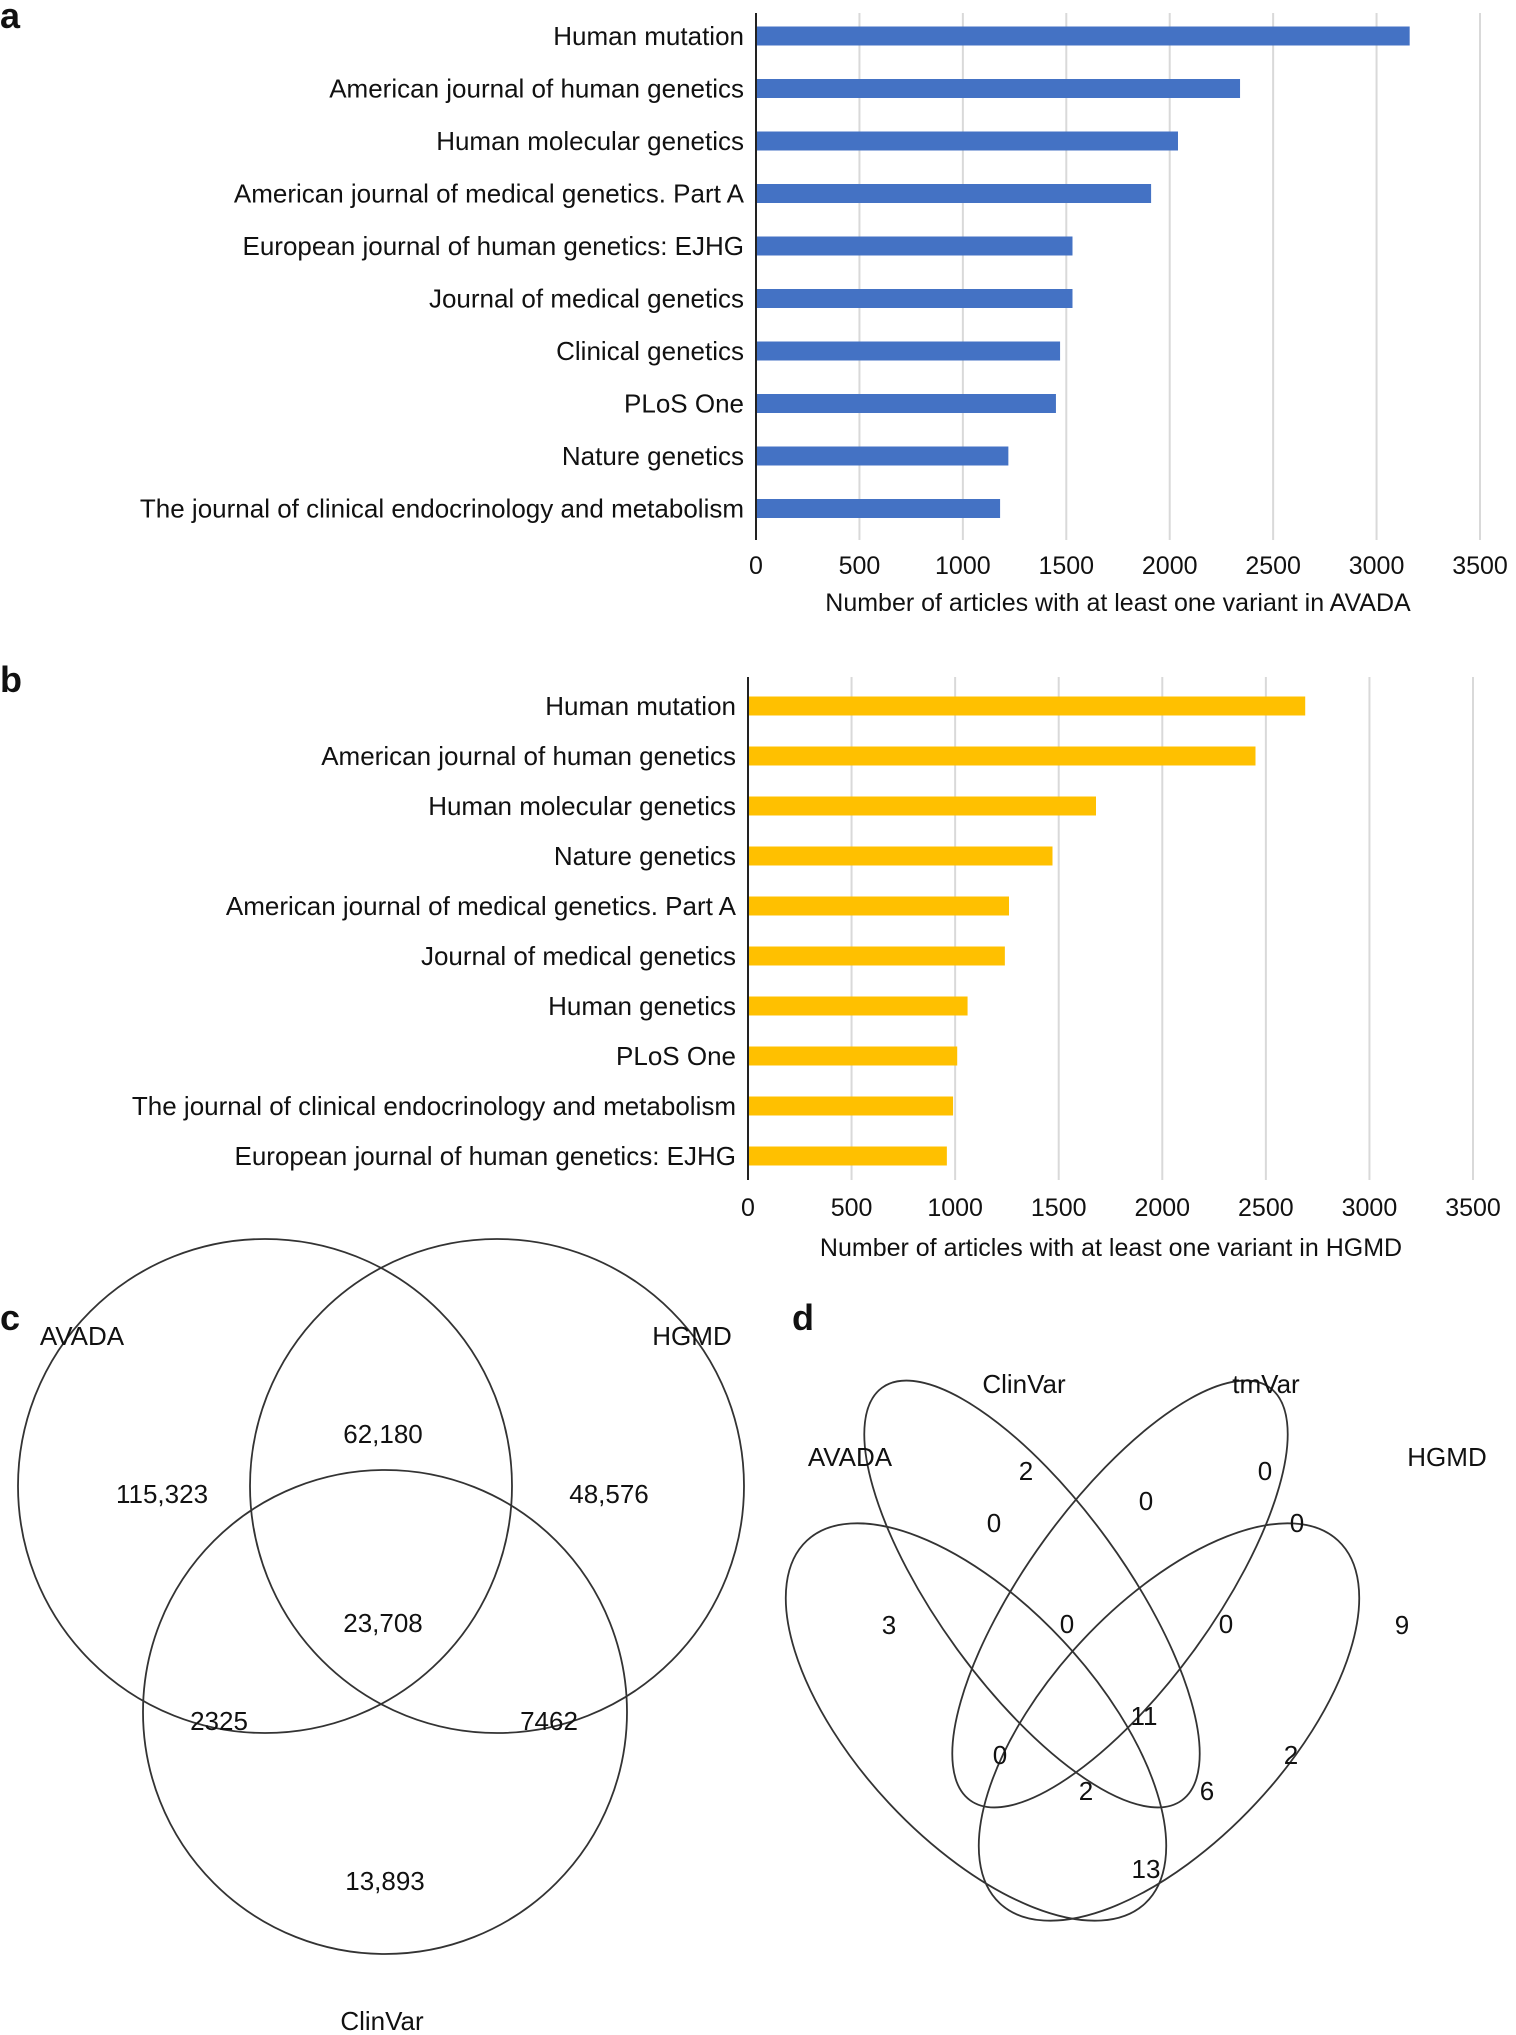 This screenshot has height=2035, width=1516. What do you see at coordinates (889, 1625) in the screenshot?
I see `venn-d-avada-only: 3` at bounding box center [889, 1625].